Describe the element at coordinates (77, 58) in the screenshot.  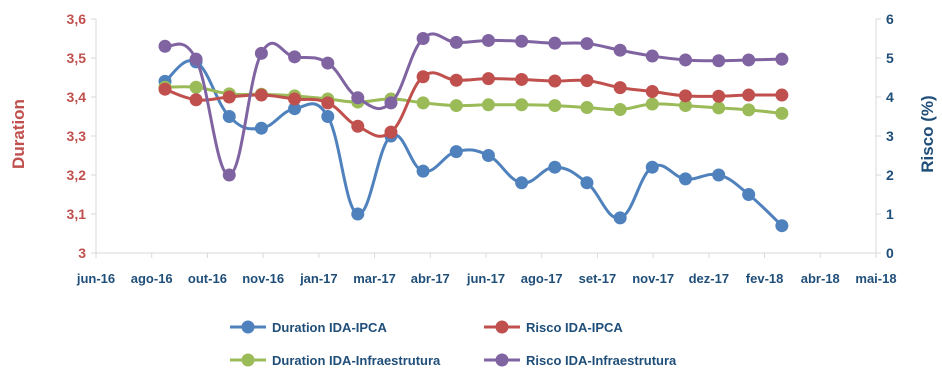
I see `left-tick-label: 3,5` at that location.